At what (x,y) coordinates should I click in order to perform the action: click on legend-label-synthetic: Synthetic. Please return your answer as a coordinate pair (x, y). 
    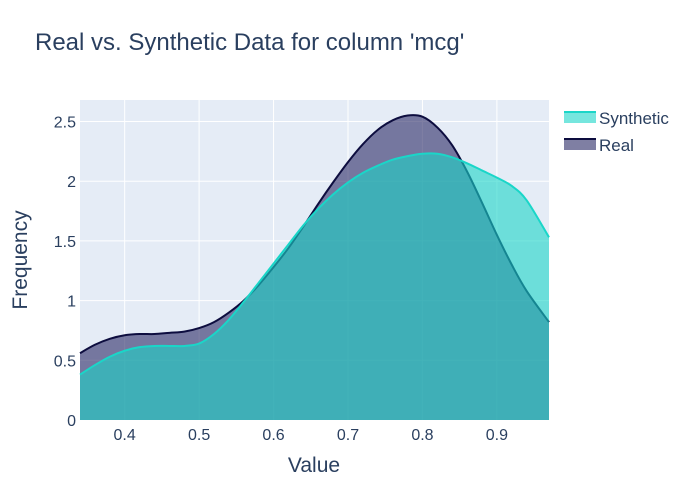
    Looking at the image, I should click on (634, 118).